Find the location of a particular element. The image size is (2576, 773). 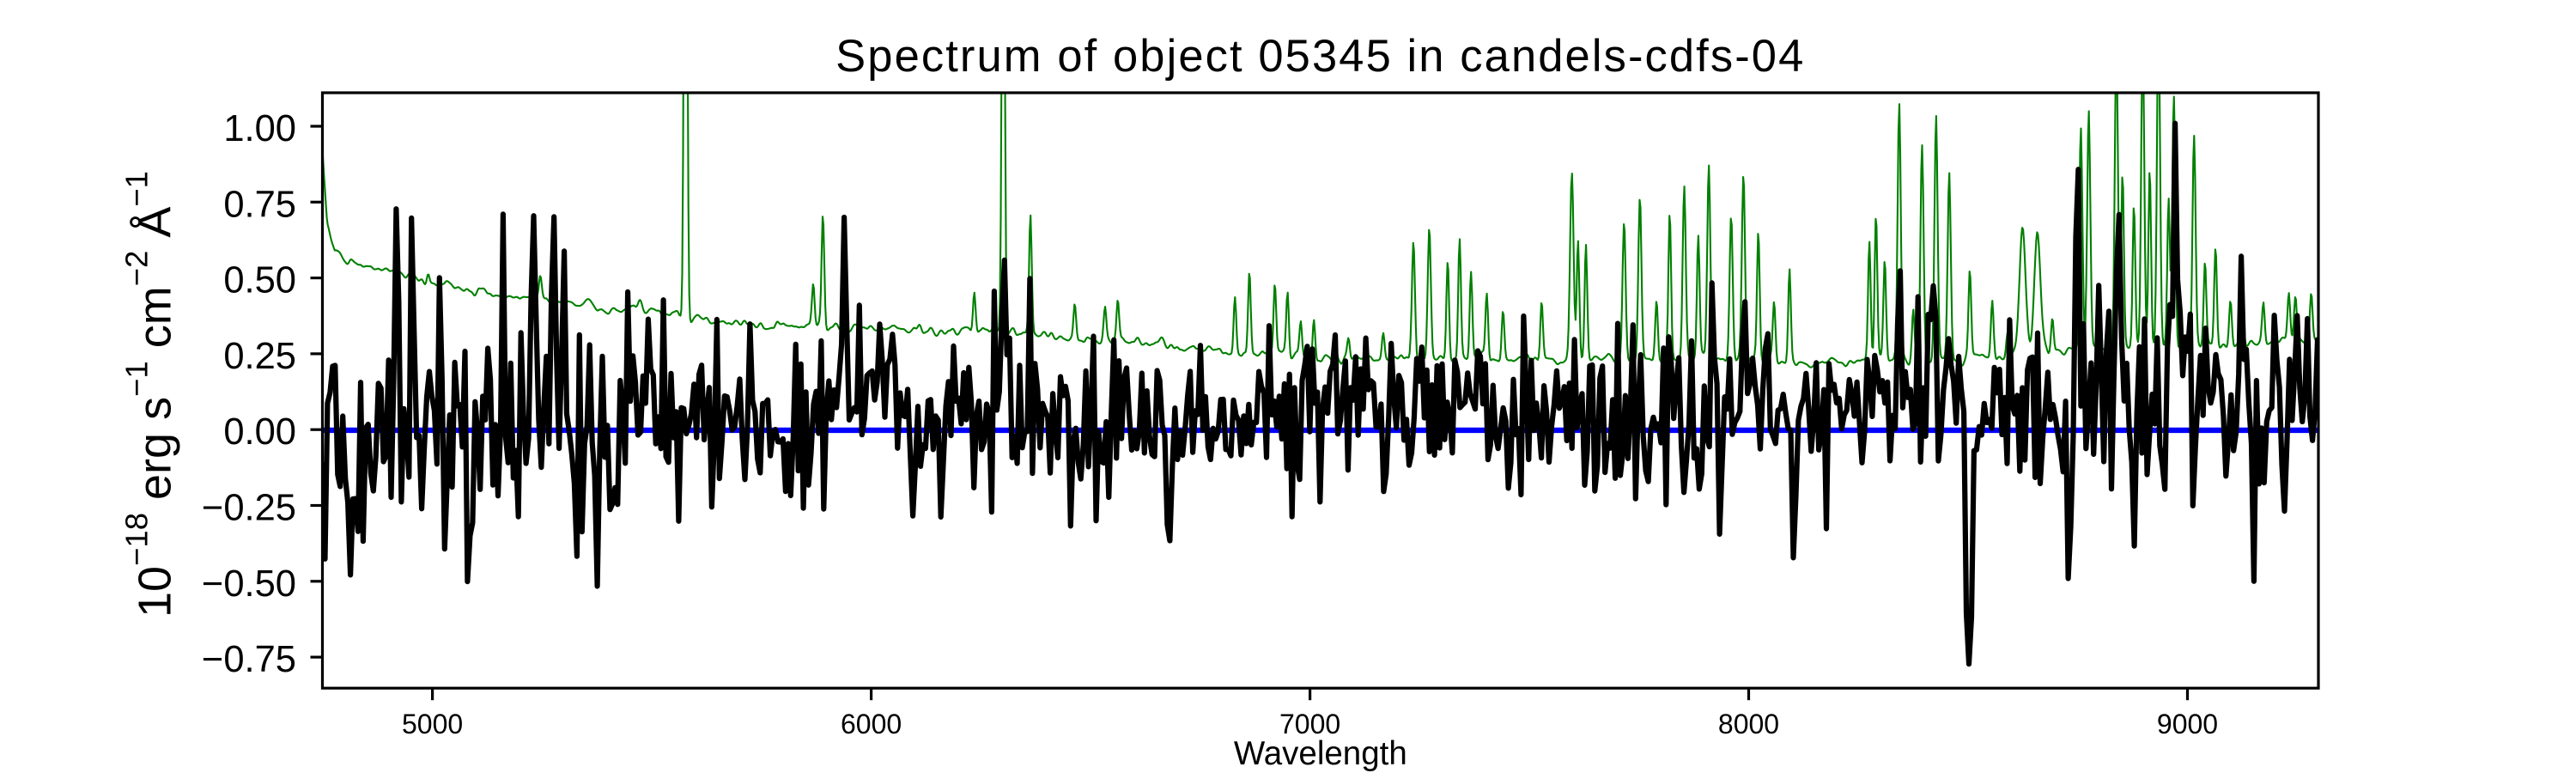

svg-text: −0.25 is located at coordinates (249, 509).